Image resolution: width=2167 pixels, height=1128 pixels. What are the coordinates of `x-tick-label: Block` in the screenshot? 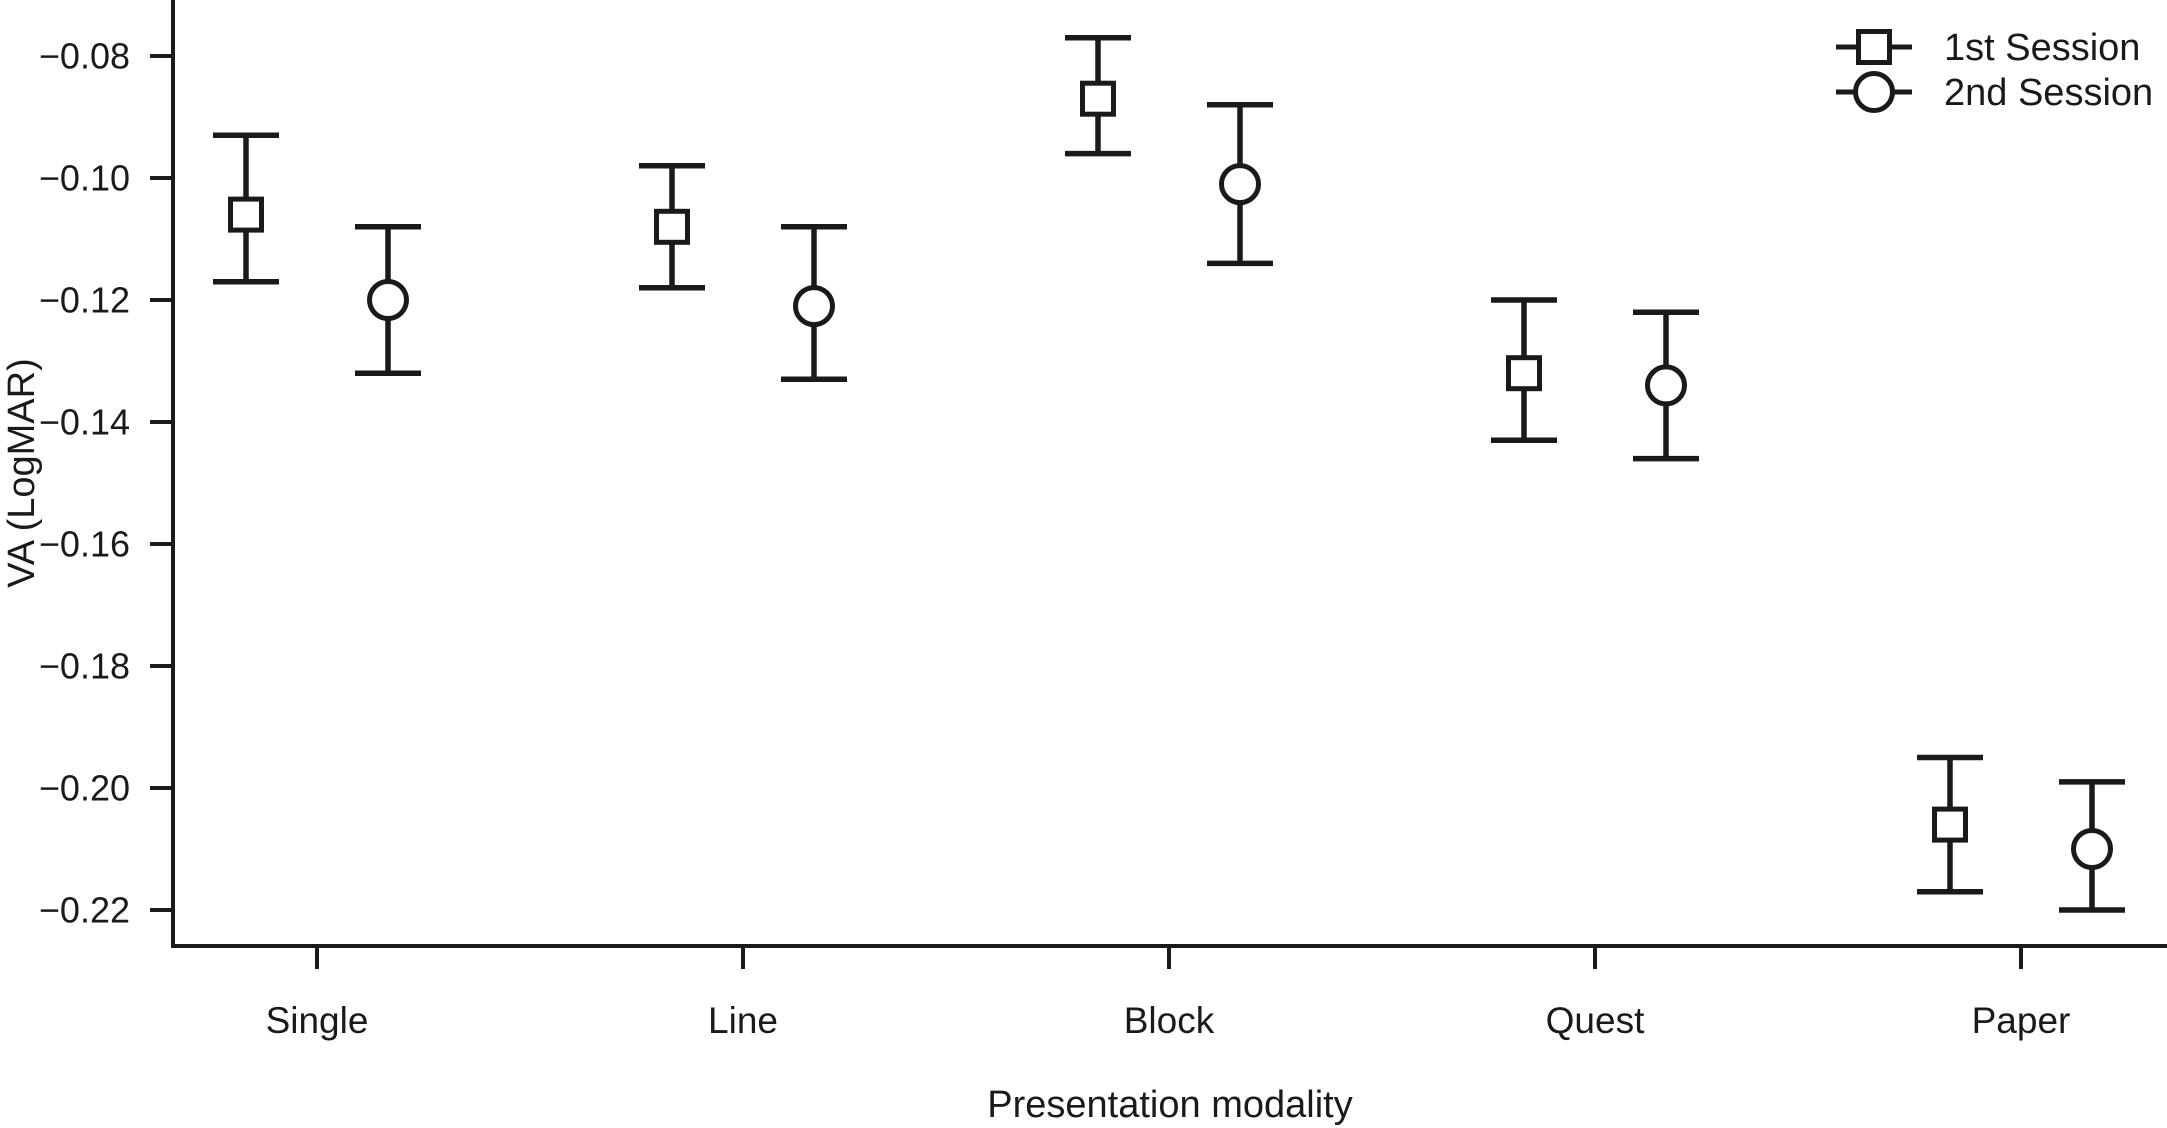 It's located at (1169, 1020).